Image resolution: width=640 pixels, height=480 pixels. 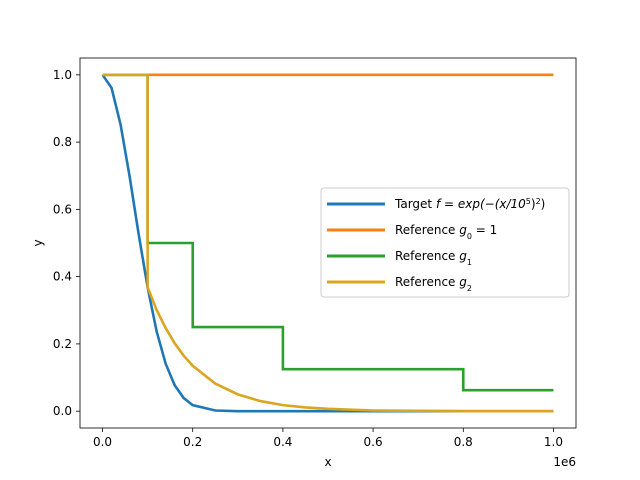 I want to click on legend-label-g2: Reference g2, so click(x=433, y=284).